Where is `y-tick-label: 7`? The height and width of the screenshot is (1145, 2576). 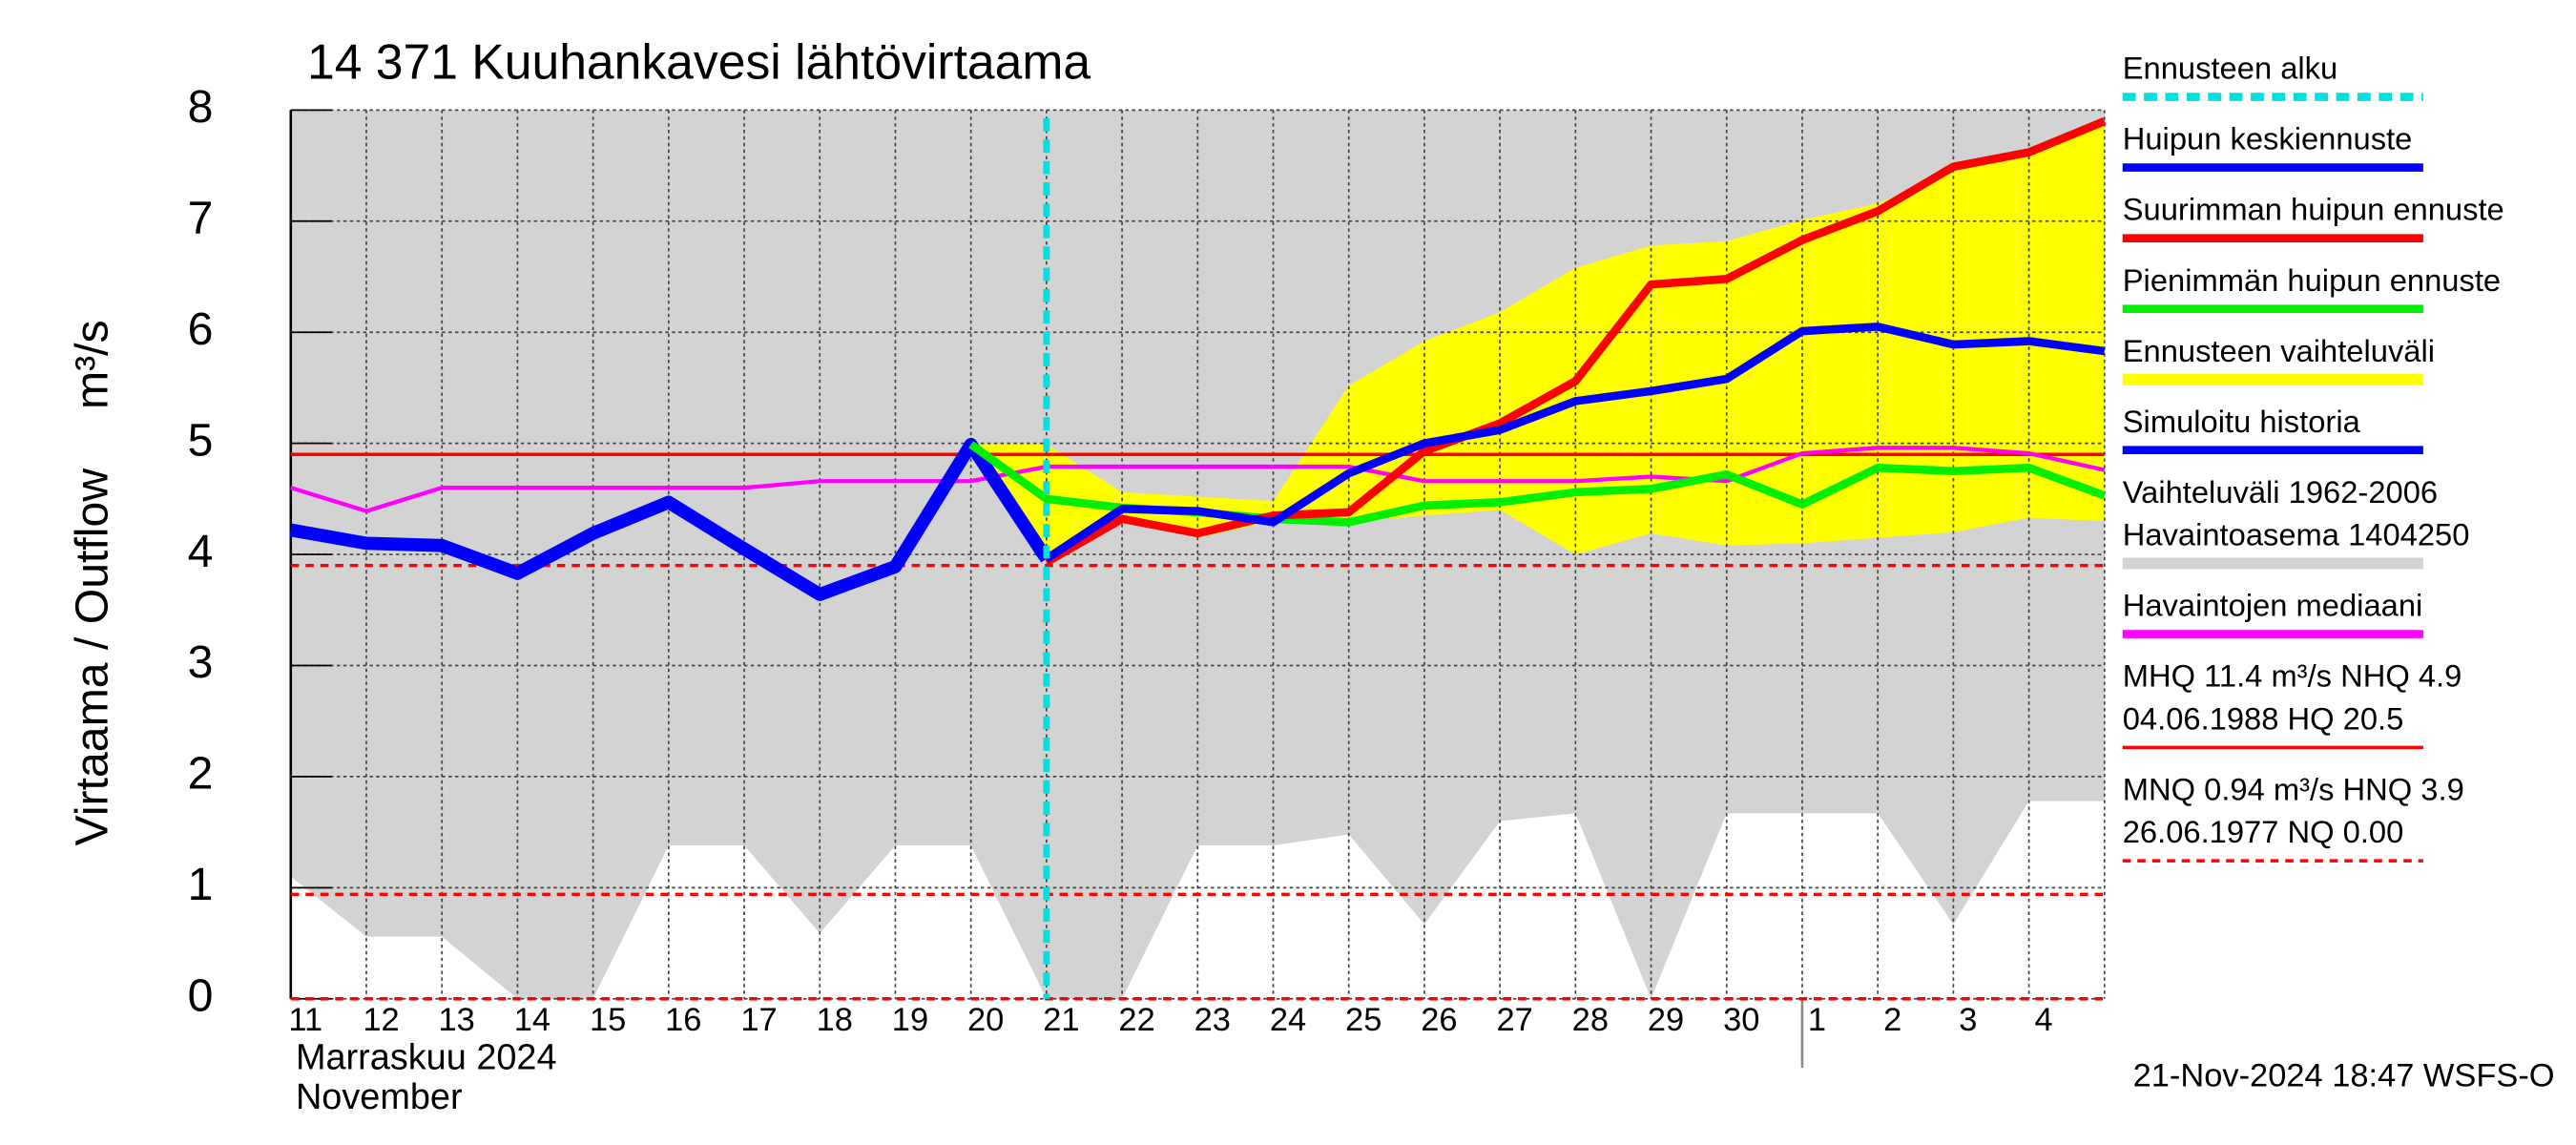
y-tick-label: 7 is located at coordinates (201, 219).